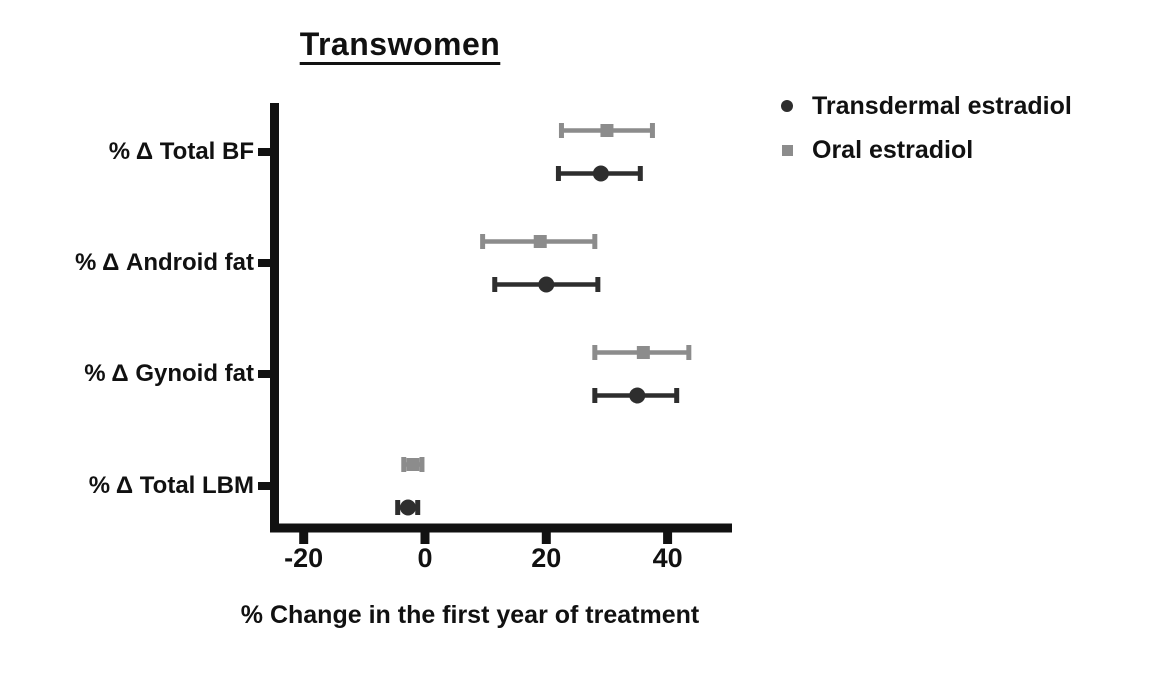 This screenshot has width=1153, height=680. I want to click on square-marker-icon, so click(787, 150).